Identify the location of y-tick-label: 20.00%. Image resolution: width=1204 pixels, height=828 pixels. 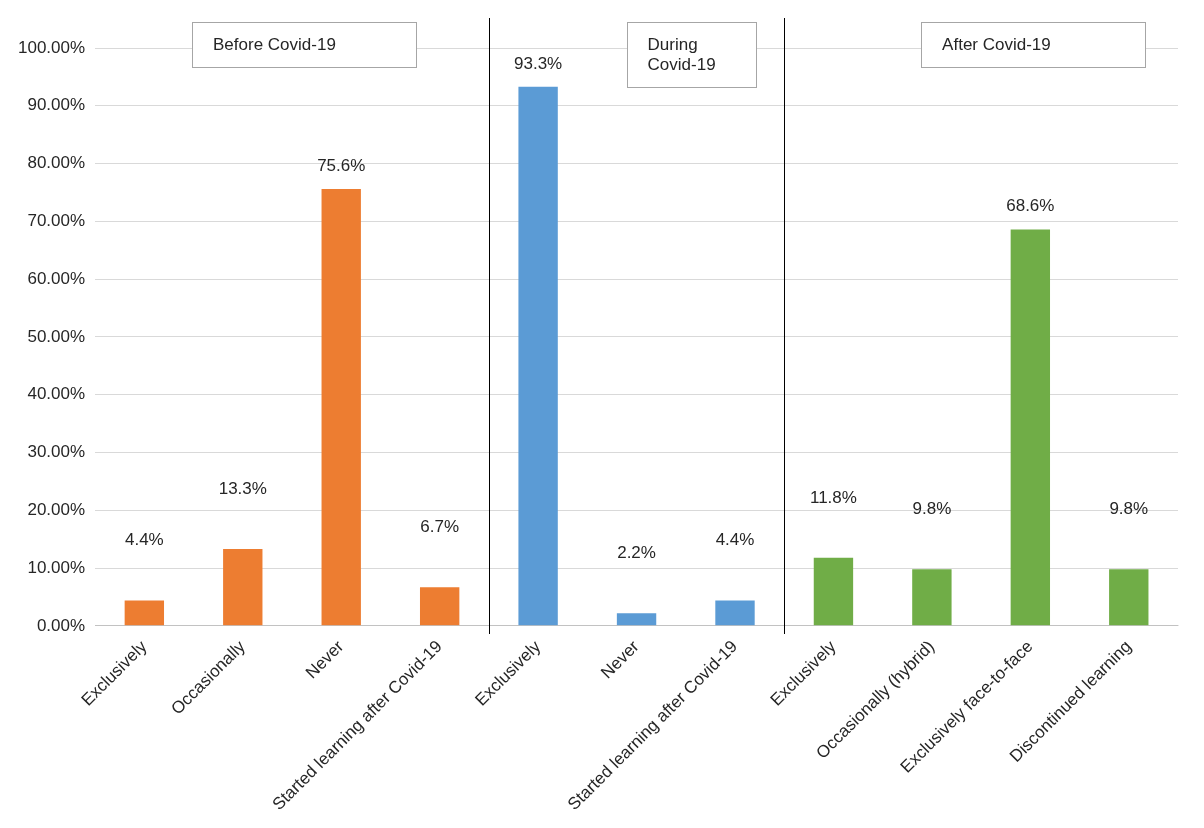
(56, 509).